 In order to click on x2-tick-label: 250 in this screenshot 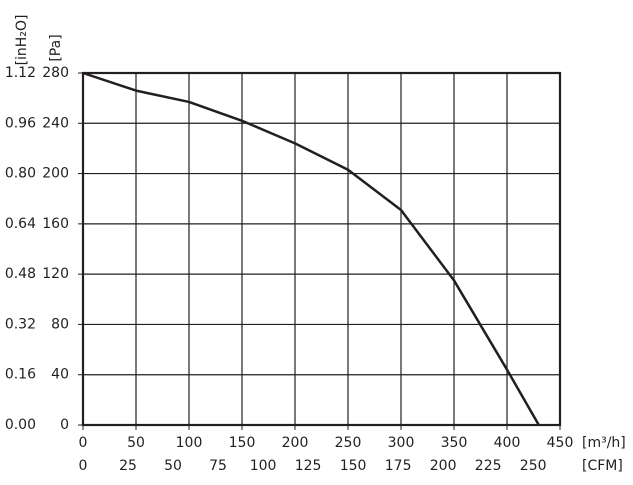, I will do `click(533, 466)`.